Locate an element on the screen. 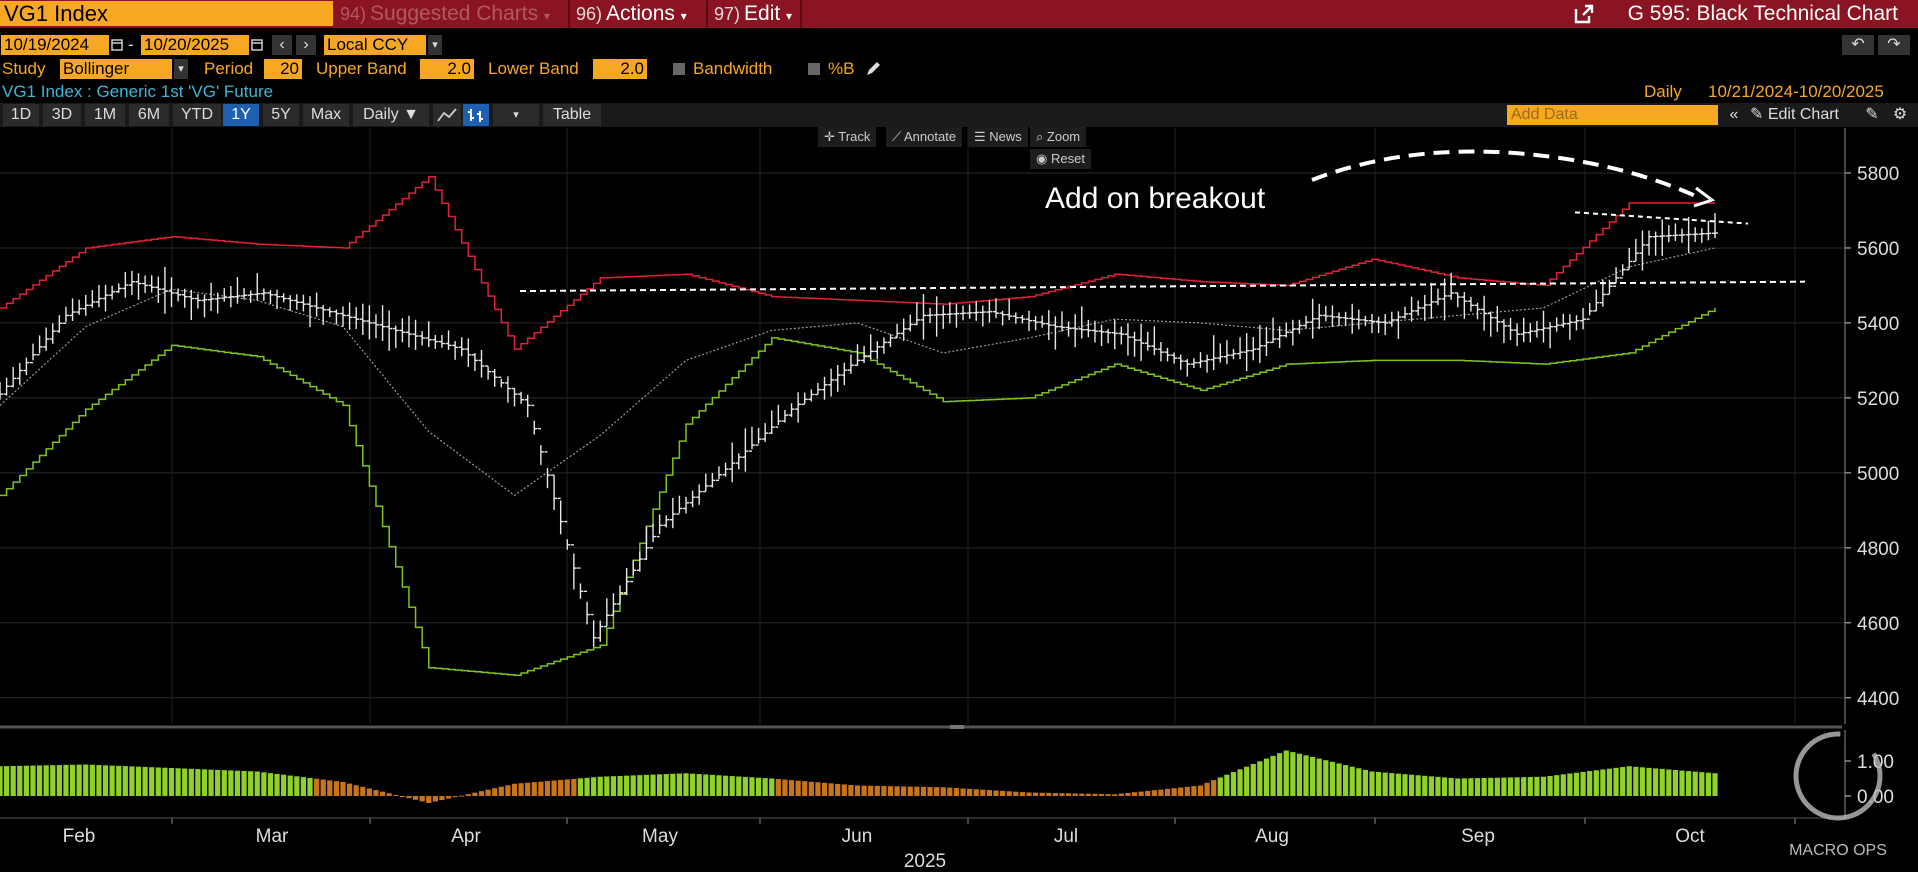  frequency-select: Daily ▼ is located at coordinates (391, 115).